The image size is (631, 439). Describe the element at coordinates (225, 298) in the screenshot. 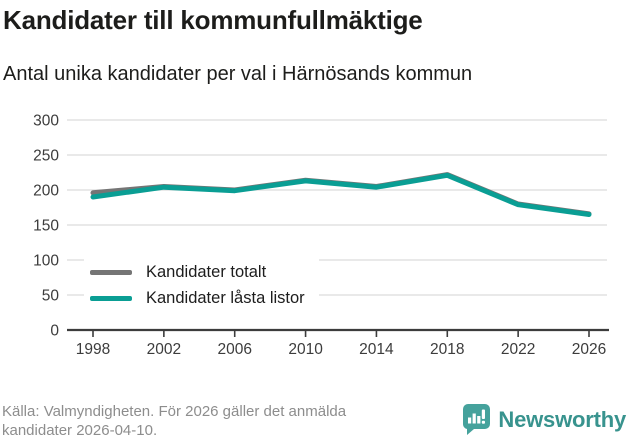

I see `legend-label: Kandidater låsta listor` at that location.